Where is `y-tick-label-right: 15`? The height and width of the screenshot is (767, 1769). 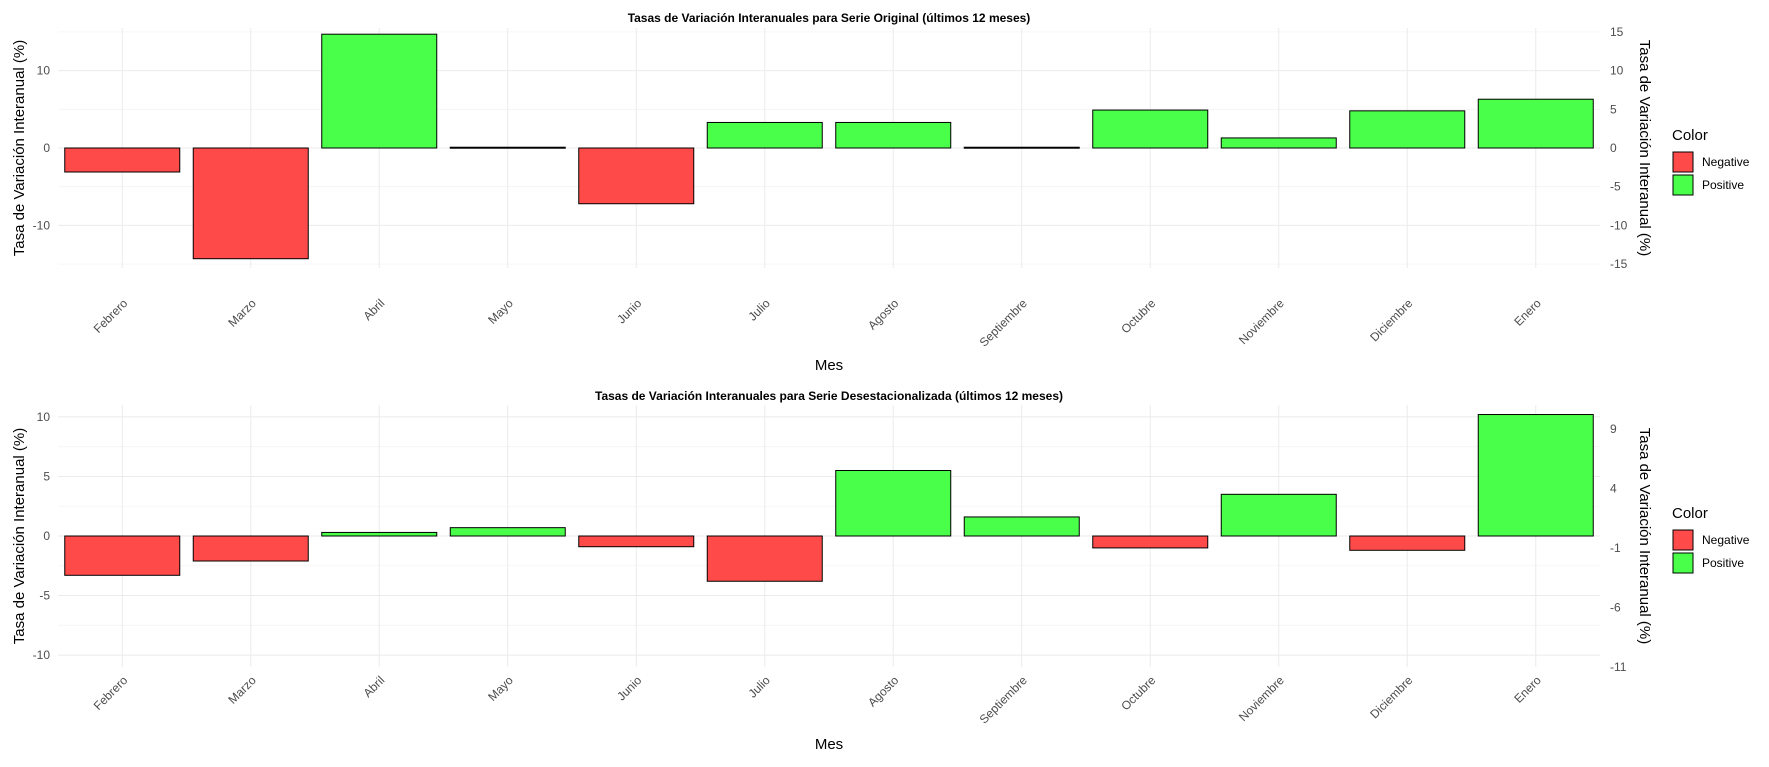
y-tick-label-right: 15 is located at coordinates (1617, 32).